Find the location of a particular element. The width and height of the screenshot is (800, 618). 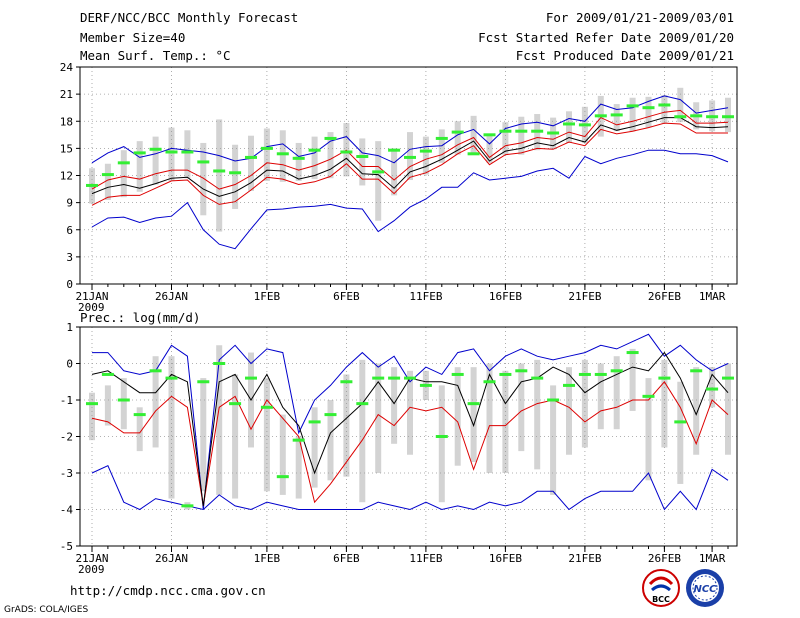

temp-series-max is located at coordinates (410, 129).